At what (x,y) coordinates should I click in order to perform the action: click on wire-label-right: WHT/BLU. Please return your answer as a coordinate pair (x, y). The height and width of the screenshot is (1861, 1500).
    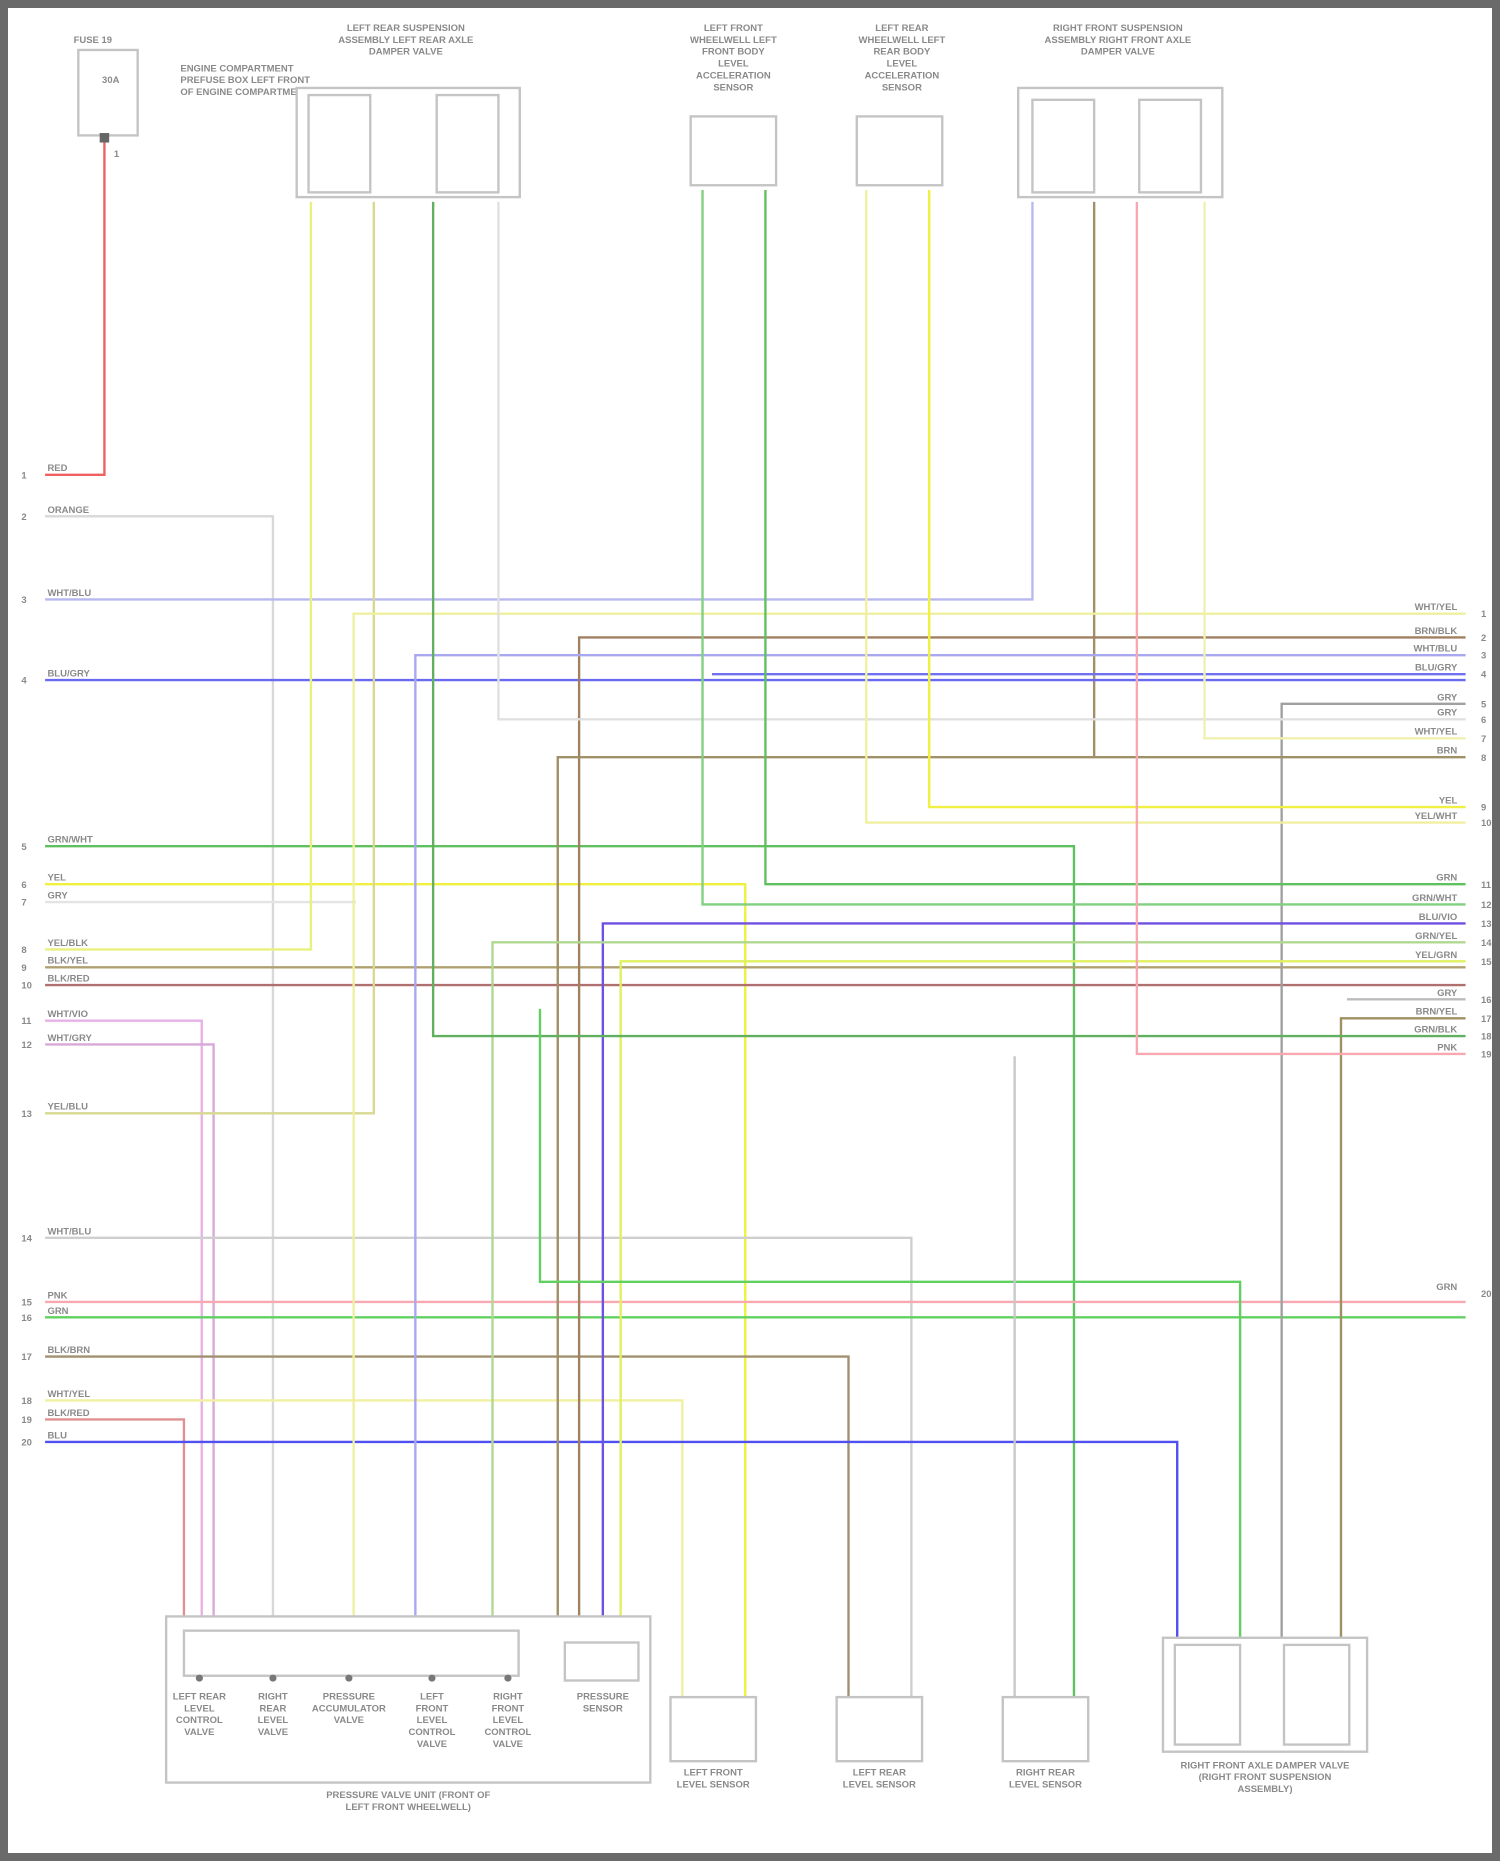
    Looking at the image, I should click on (1436, 649).